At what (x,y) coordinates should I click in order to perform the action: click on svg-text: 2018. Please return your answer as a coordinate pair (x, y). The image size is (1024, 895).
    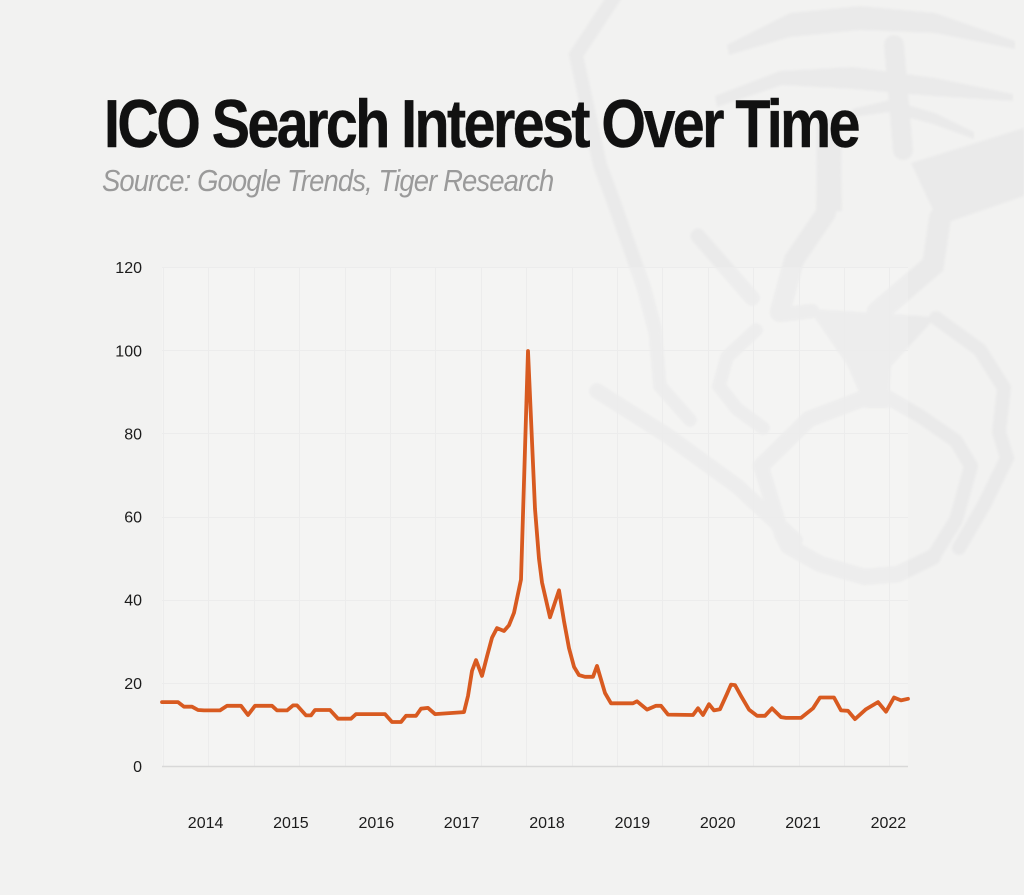
    Looking at the image, I should click on (547, 823).